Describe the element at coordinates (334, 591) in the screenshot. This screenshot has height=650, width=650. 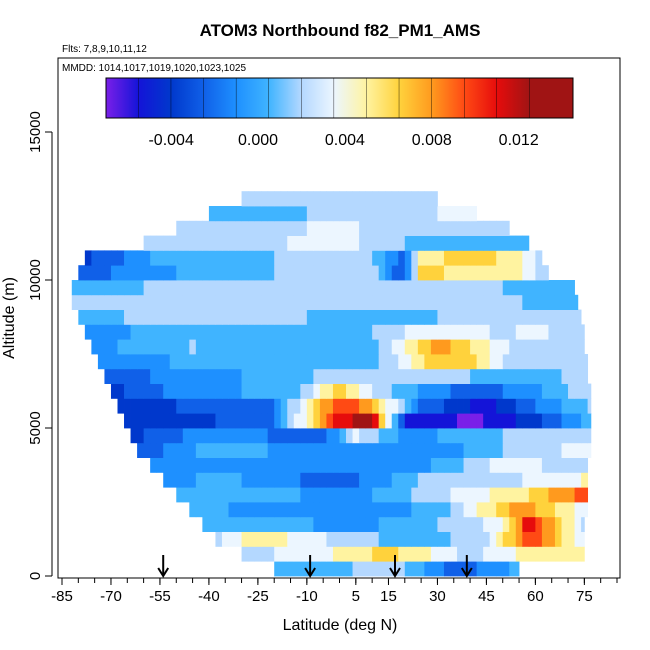
I see `x-axis: -85 -70 -55 -40 -25 -10 5 15 30 45 60 75` at that location.